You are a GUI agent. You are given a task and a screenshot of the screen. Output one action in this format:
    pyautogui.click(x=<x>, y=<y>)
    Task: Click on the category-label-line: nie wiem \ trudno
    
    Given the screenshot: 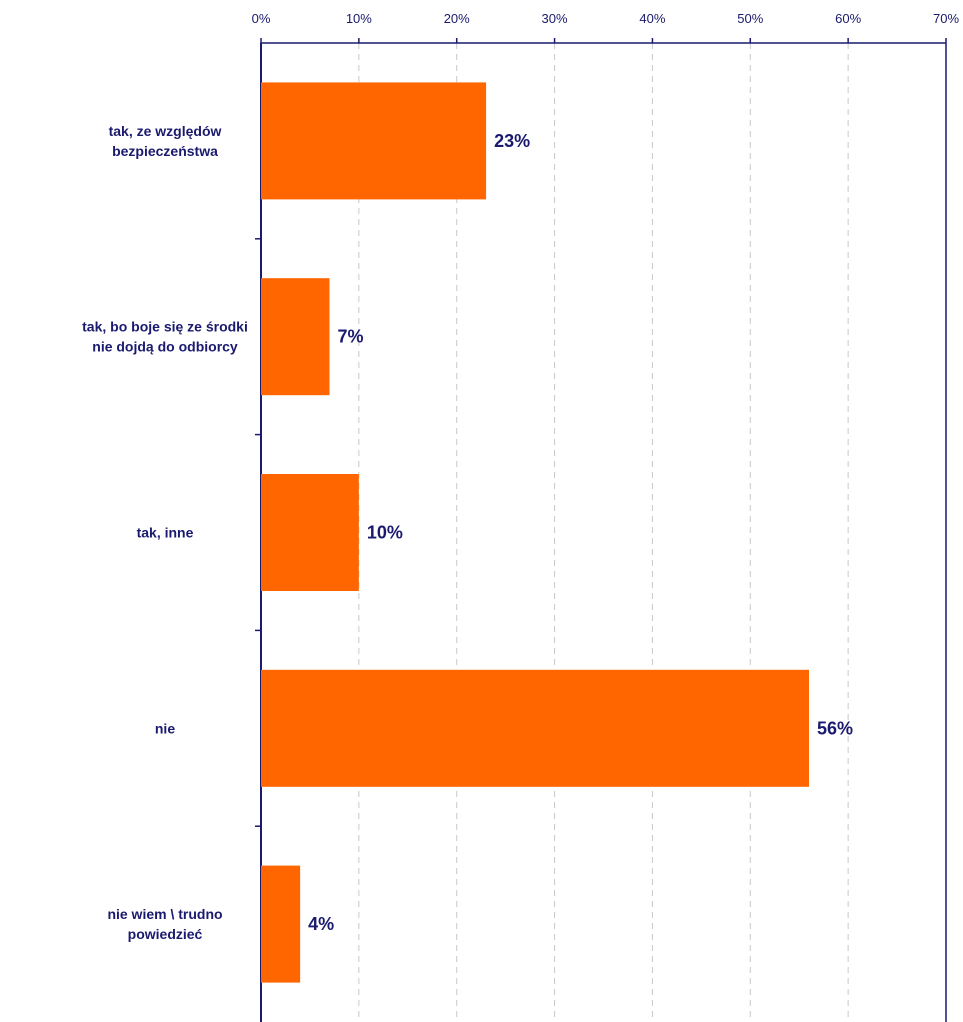 What is the action you would take?
    pyautogui.click(x=164, y=914)
    